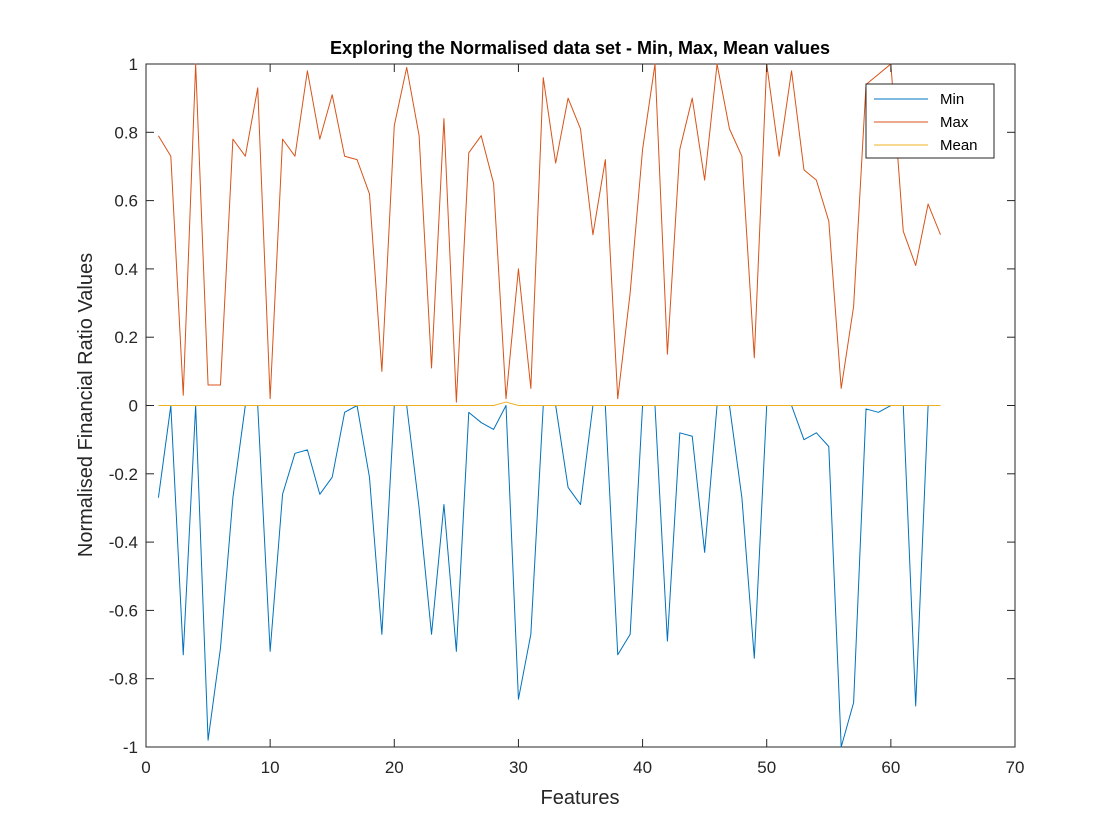  Describe the element at coordinates (394, 767) in the screenshot. I see `x-tick-label: 20` at that location.